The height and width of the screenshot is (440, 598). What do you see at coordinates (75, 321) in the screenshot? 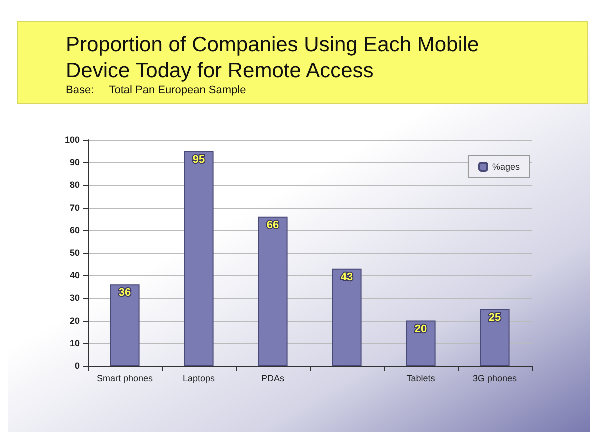
I see `y-tick-label: 20` at bounding box center [75, 321].